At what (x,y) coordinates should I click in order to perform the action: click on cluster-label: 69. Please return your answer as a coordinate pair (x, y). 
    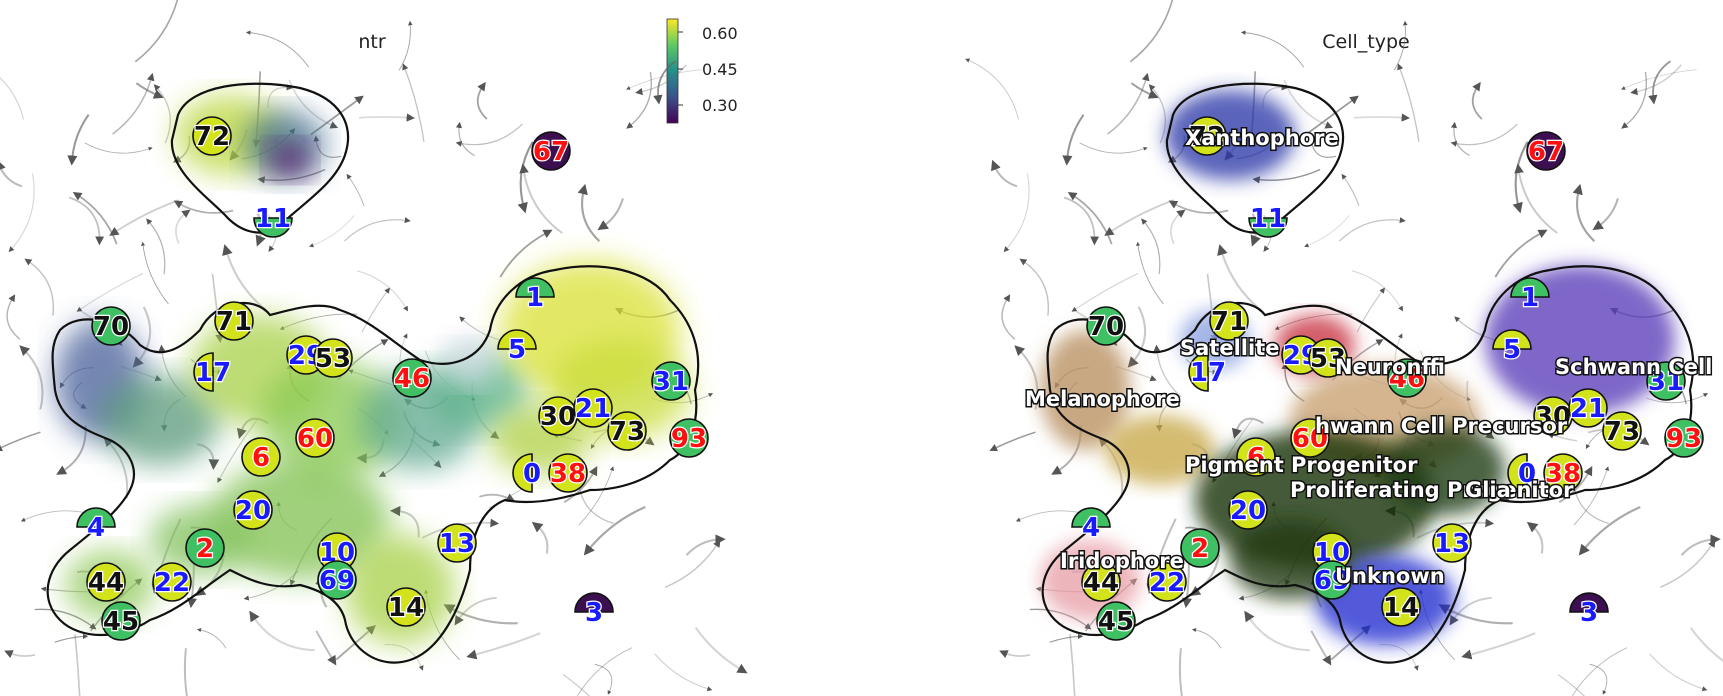
    Looking at the image, I should click on (337, 581).